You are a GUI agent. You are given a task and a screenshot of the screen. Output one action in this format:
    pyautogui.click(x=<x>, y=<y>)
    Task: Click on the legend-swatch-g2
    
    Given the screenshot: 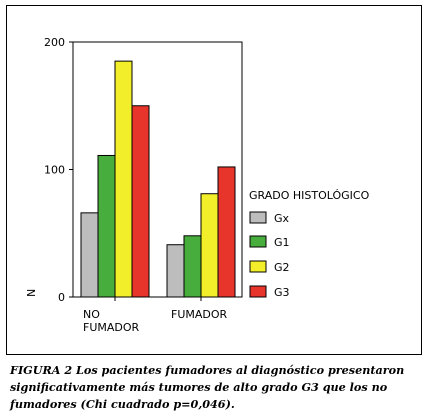 What is the action you would take?
    pyautogui.click(x=258, y=266)
    